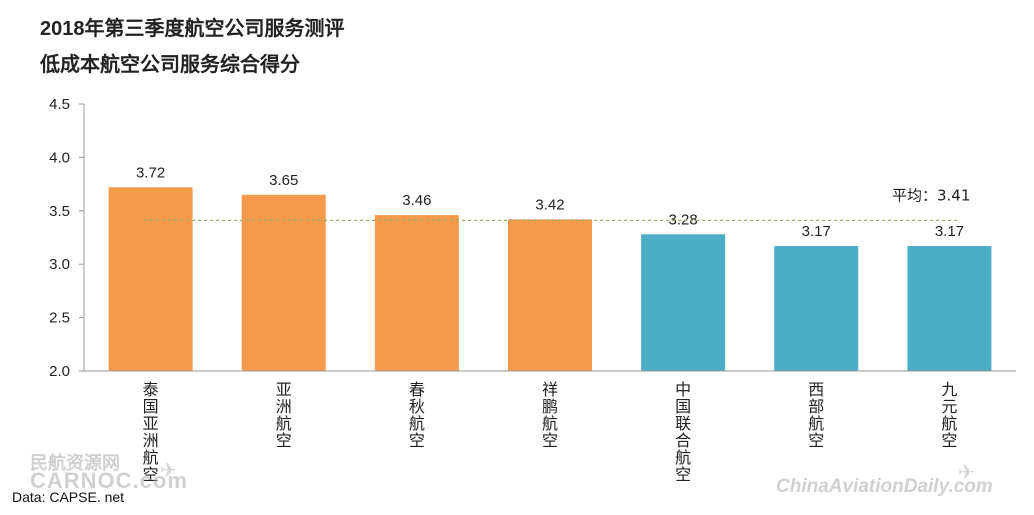 This screenshot has height=515, width=1034. Describe the element at coordinates (150, 172) in the screenshot. I see `data-label: 3.72` at that location.